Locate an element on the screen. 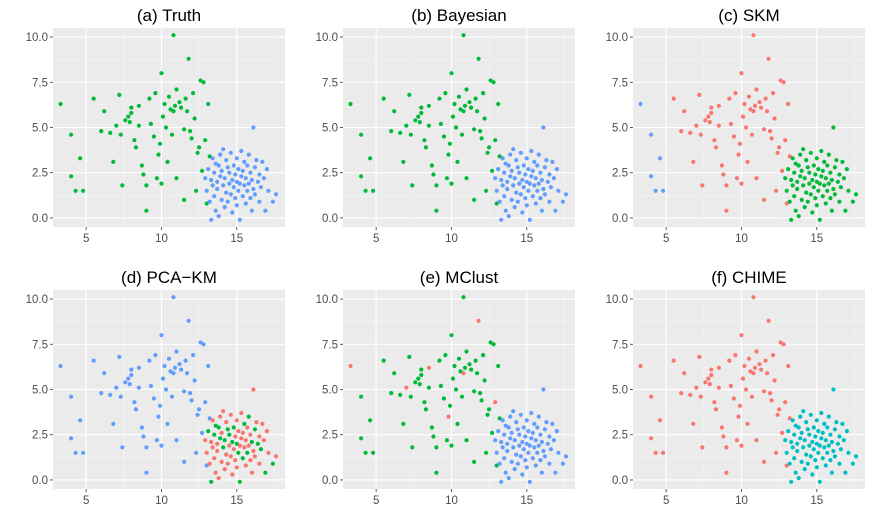 This screenshot has height=523, width=872. panel-title: (c) SKM is located at coordinates (748, 15).